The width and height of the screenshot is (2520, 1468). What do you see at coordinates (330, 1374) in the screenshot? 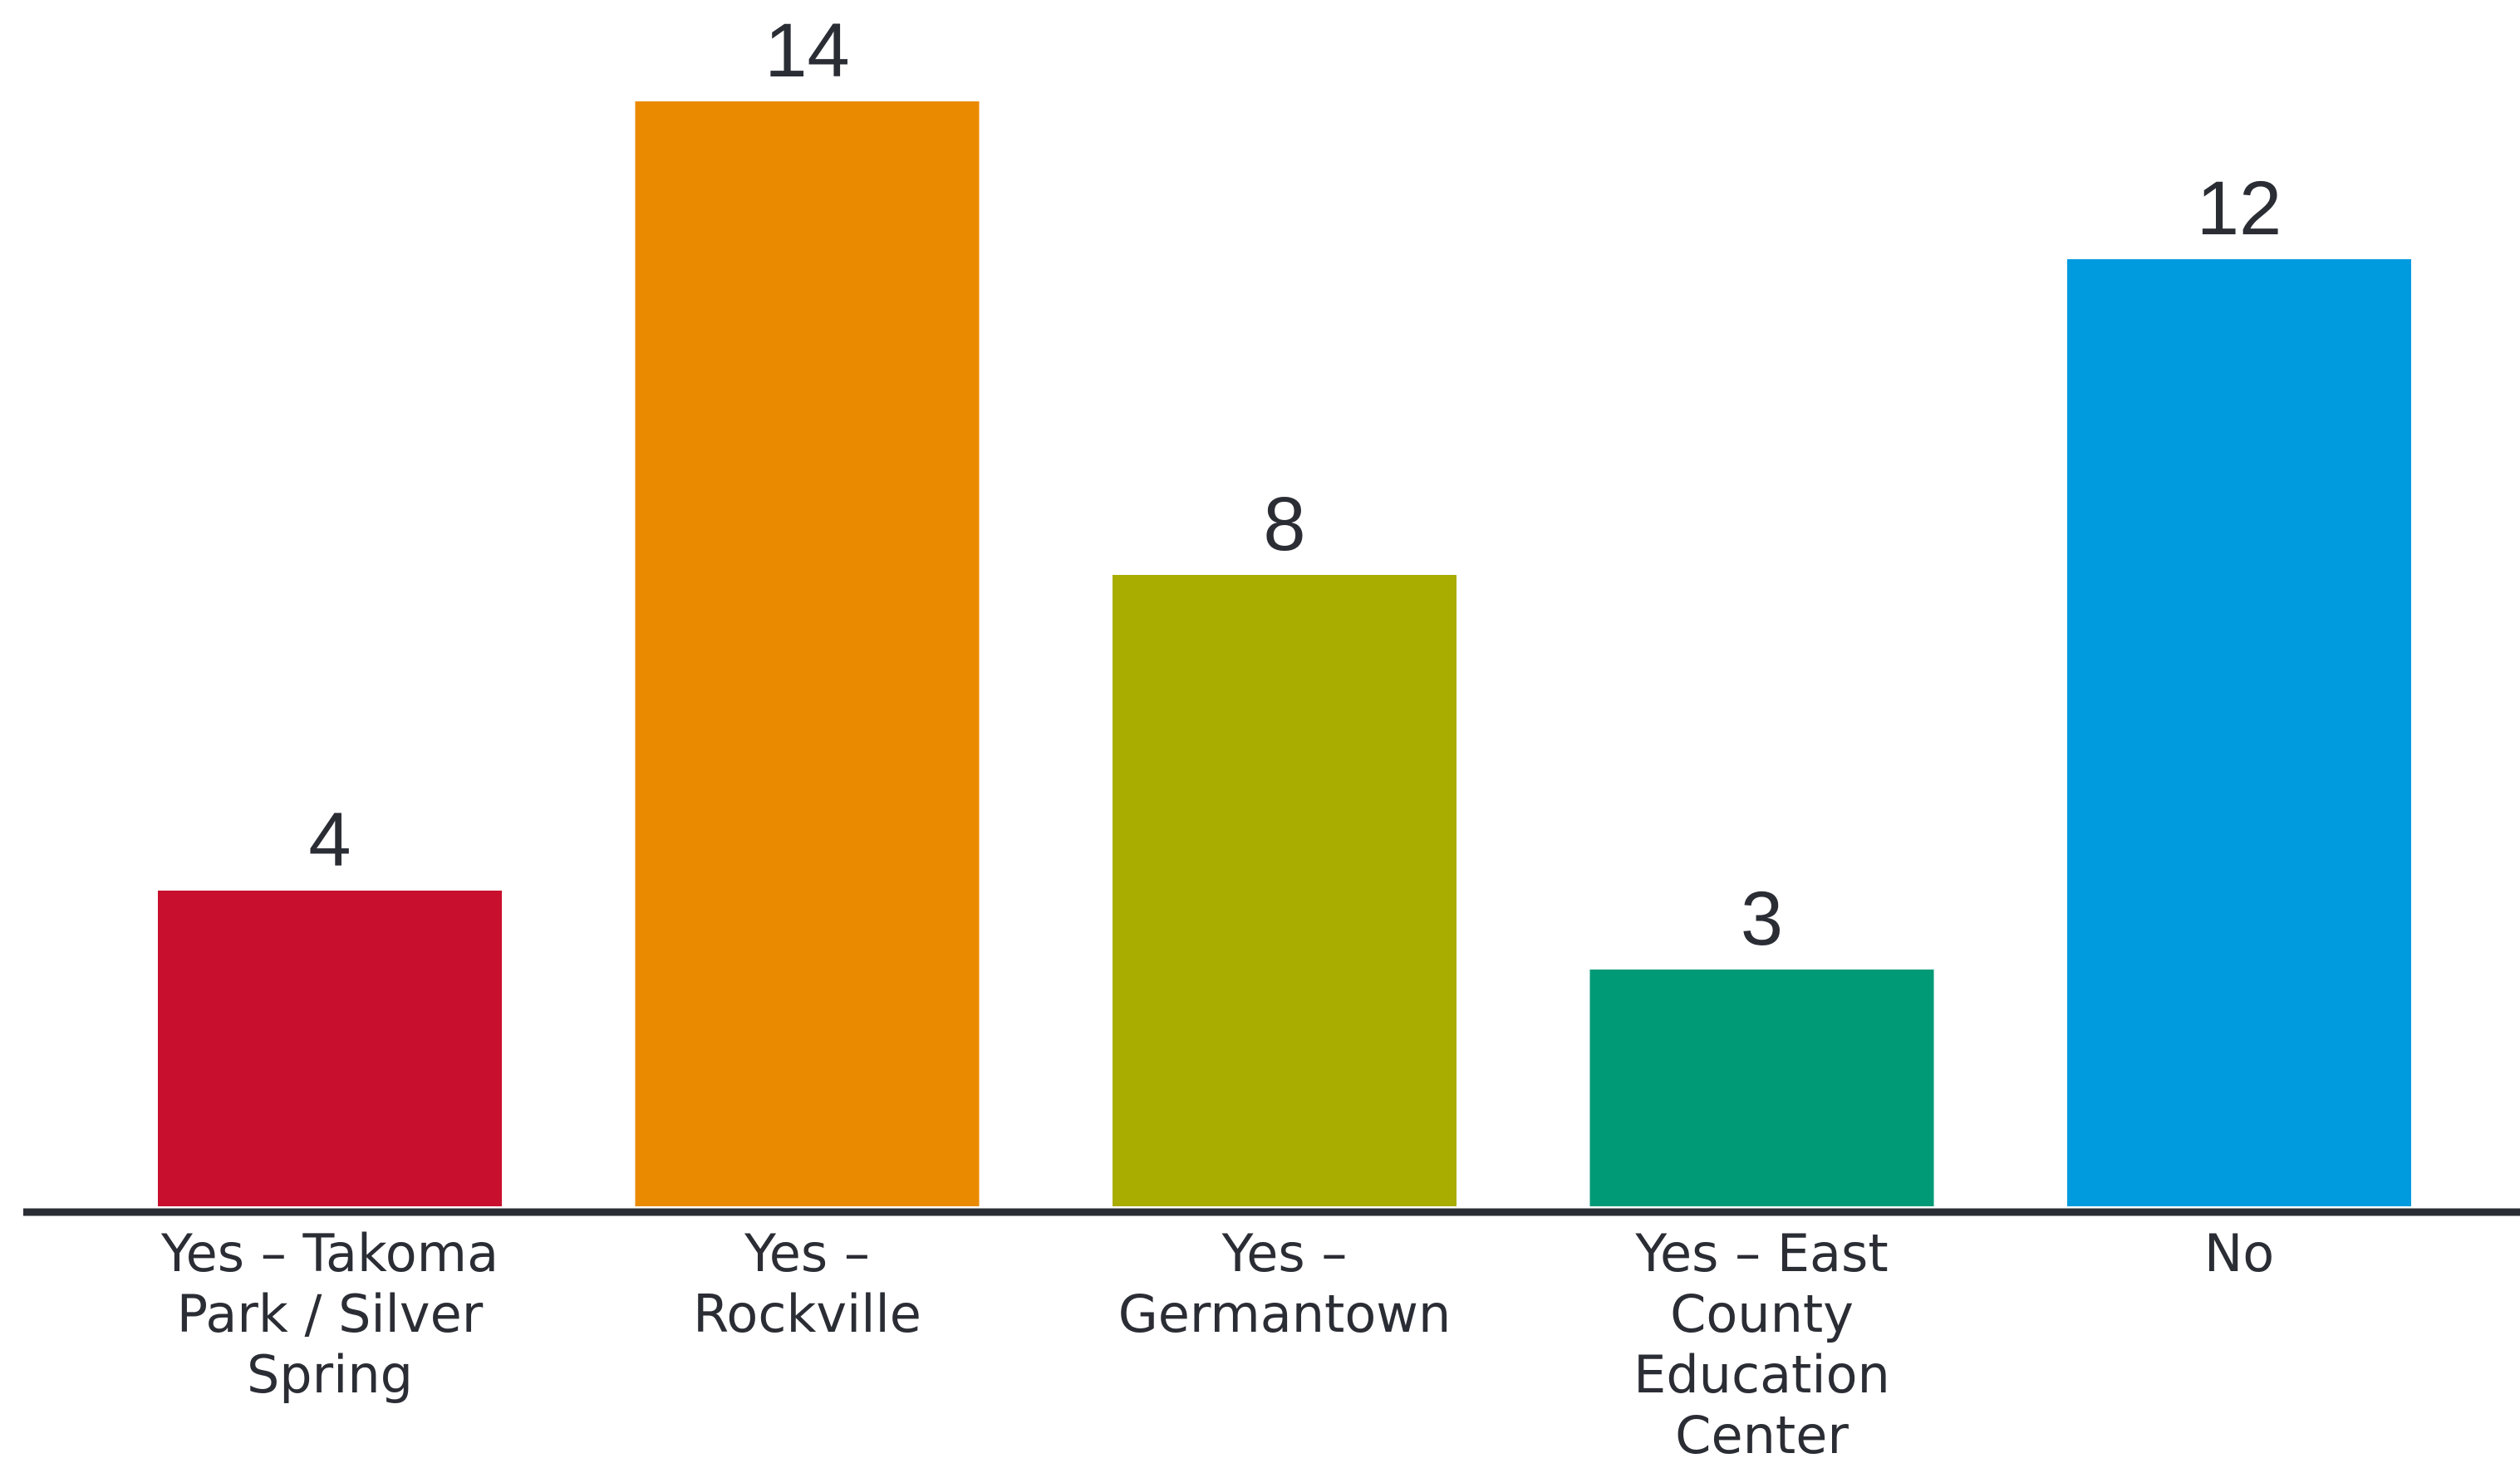
I see `category-label-line: Spring` at bounding box center [330, 1374].